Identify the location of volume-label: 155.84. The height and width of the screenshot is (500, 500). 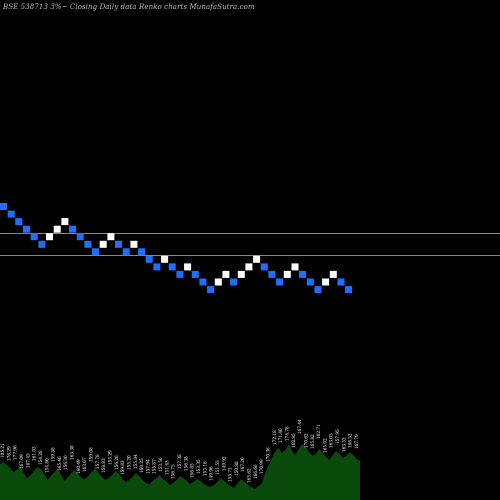
(135, 461).